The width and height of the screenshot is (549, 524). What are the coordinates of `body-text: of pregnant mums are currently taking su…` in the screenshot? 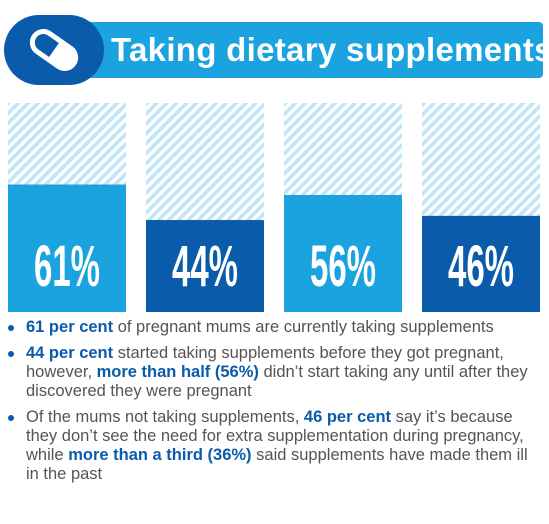 It's located at (303, 327).